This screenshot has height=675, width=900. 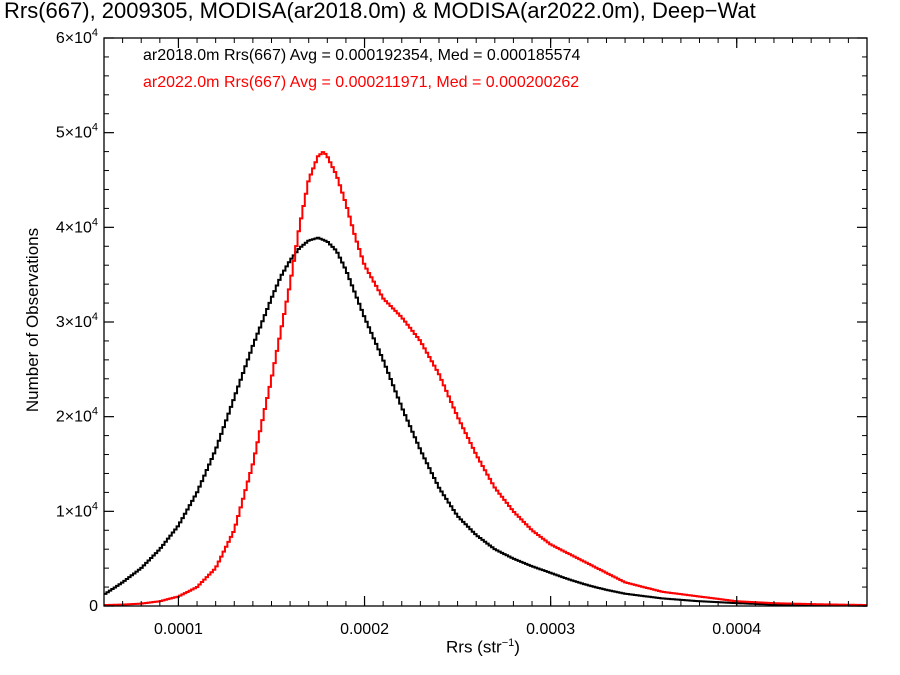 I want to click on x-tick-label: 0.0004, so click(x=736, y=629).